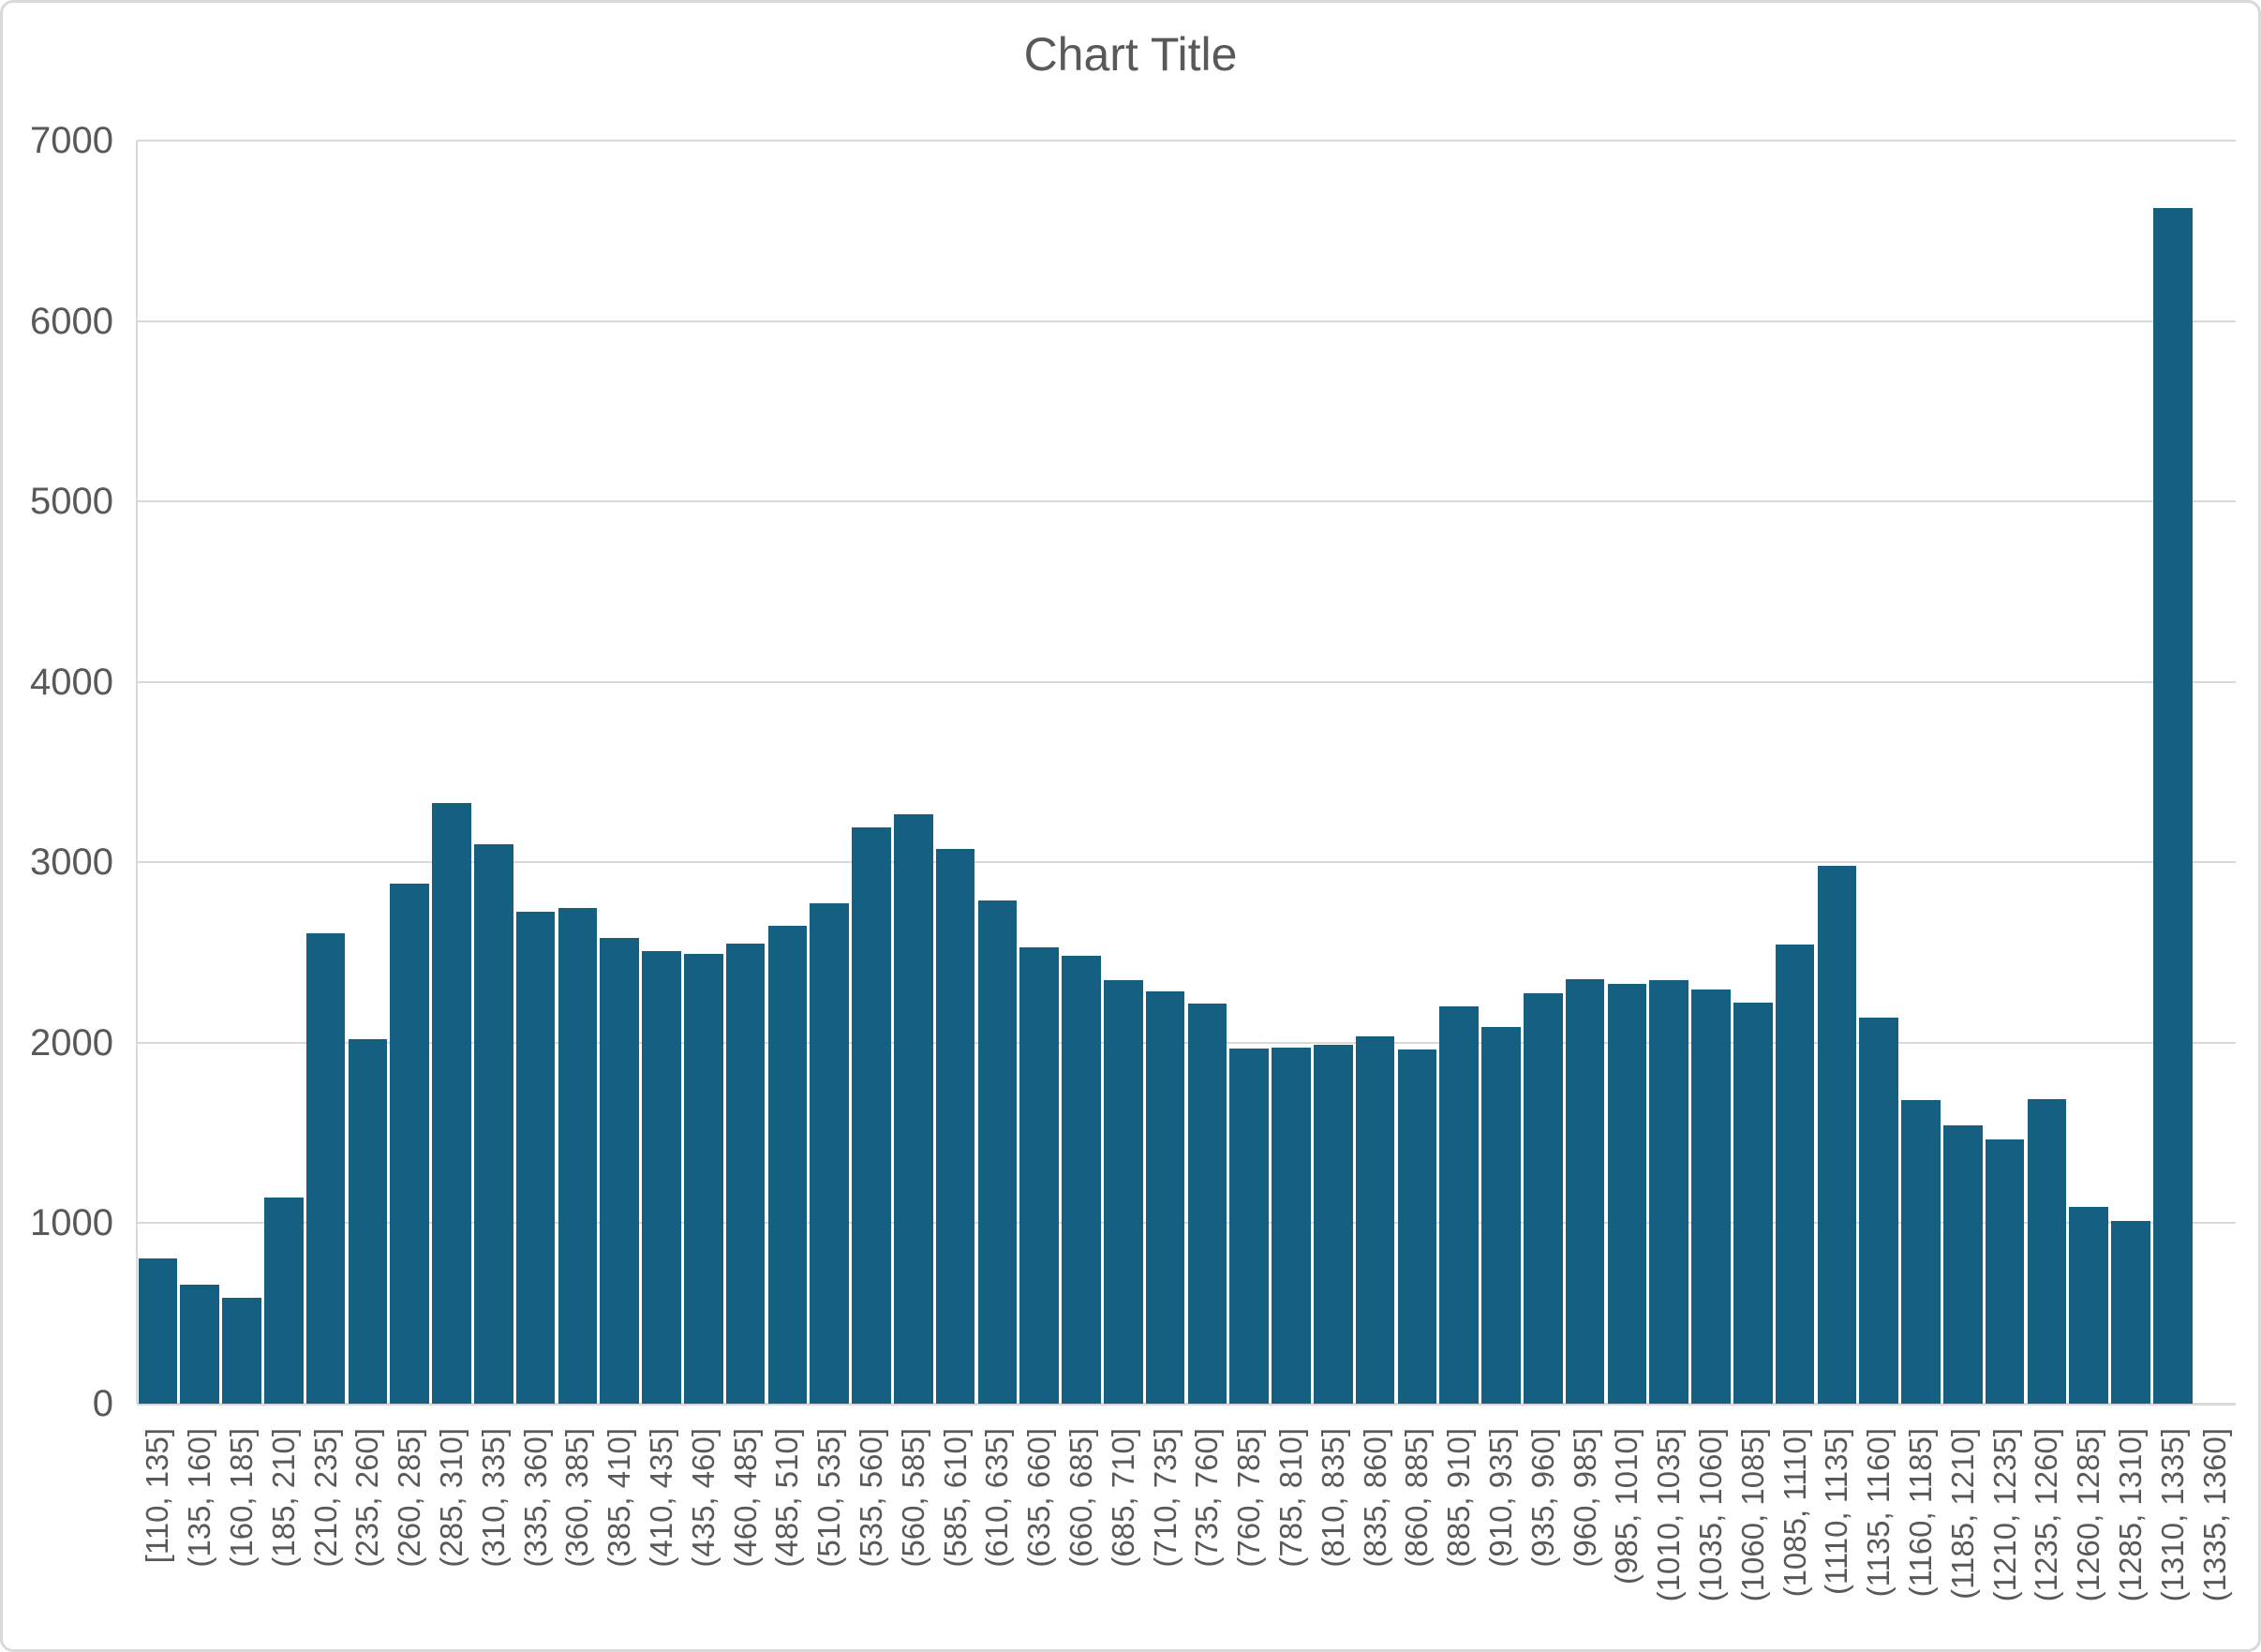 The height and width of the screenshot is (1652, 2261). What do you see at coordinates (703, 1498) in the screenshot?
I see `x-tick-label: (435, 460]` at bounding box center [703, 1498].